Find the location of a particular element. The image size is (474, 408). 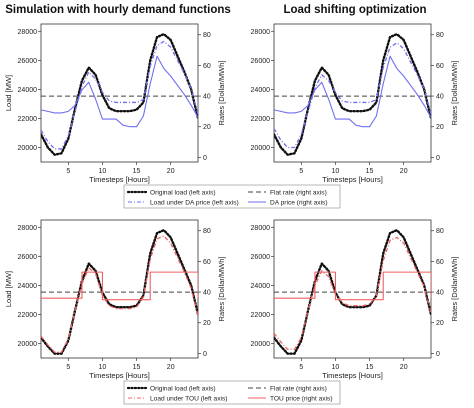

title-right: Load shifting optimization is located at coordinates (354, 10).